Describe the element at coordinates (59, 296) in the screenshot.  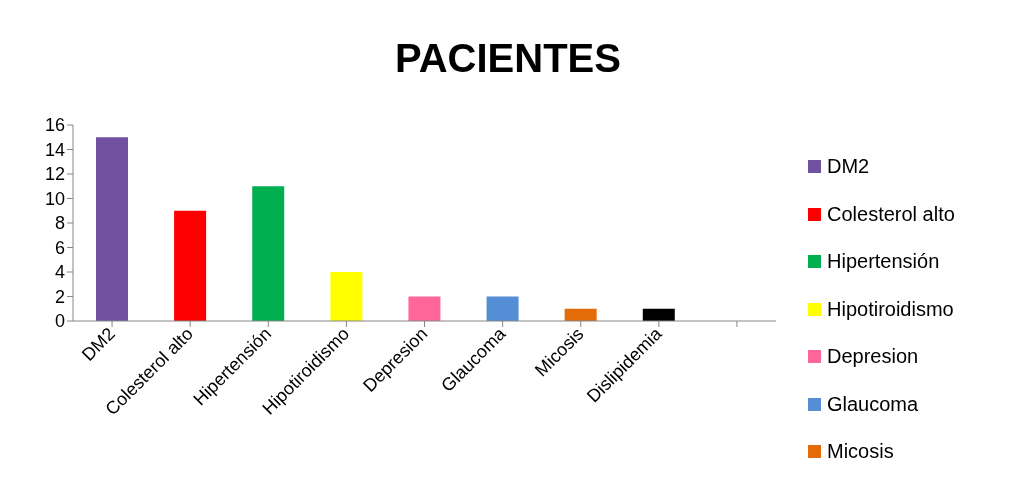
I see `y-tick-label: 2` at that location.